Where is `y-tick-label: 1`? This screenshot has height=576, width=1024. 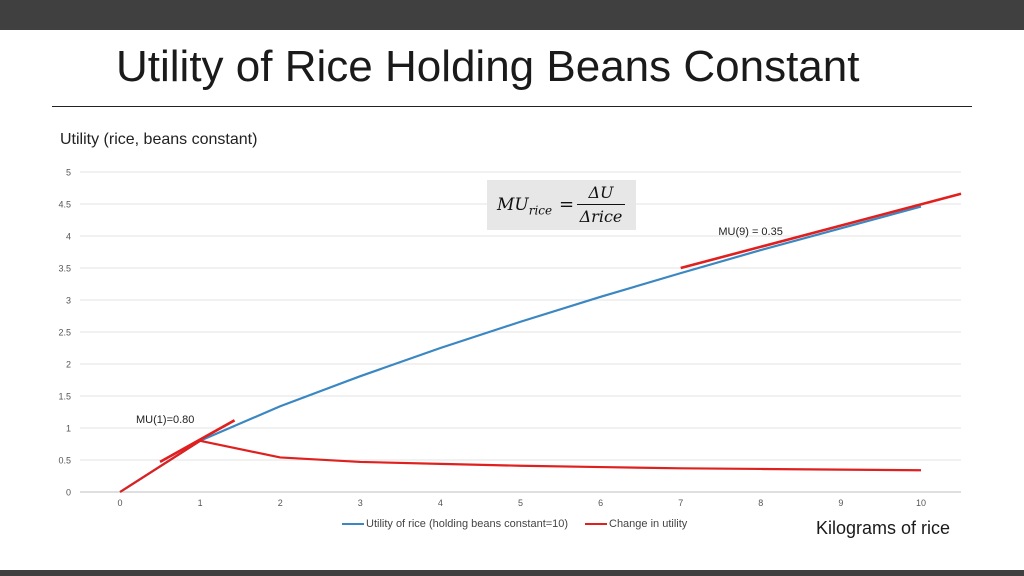
y-tick-label: 1 is located at coordinates (68, 429).